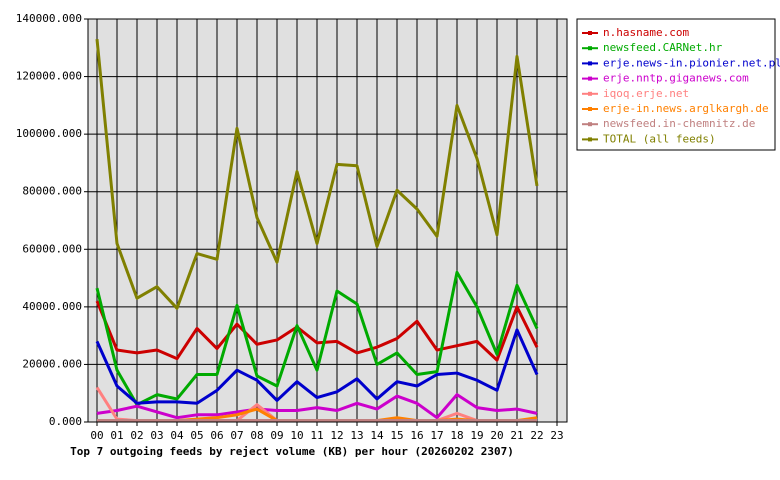 This screenshot has height=480, width=780. What do you see at coordinates (49, 18) in the screenshot?
I see `y-tick-label: 140000.000` at bounding box center [49, 18].